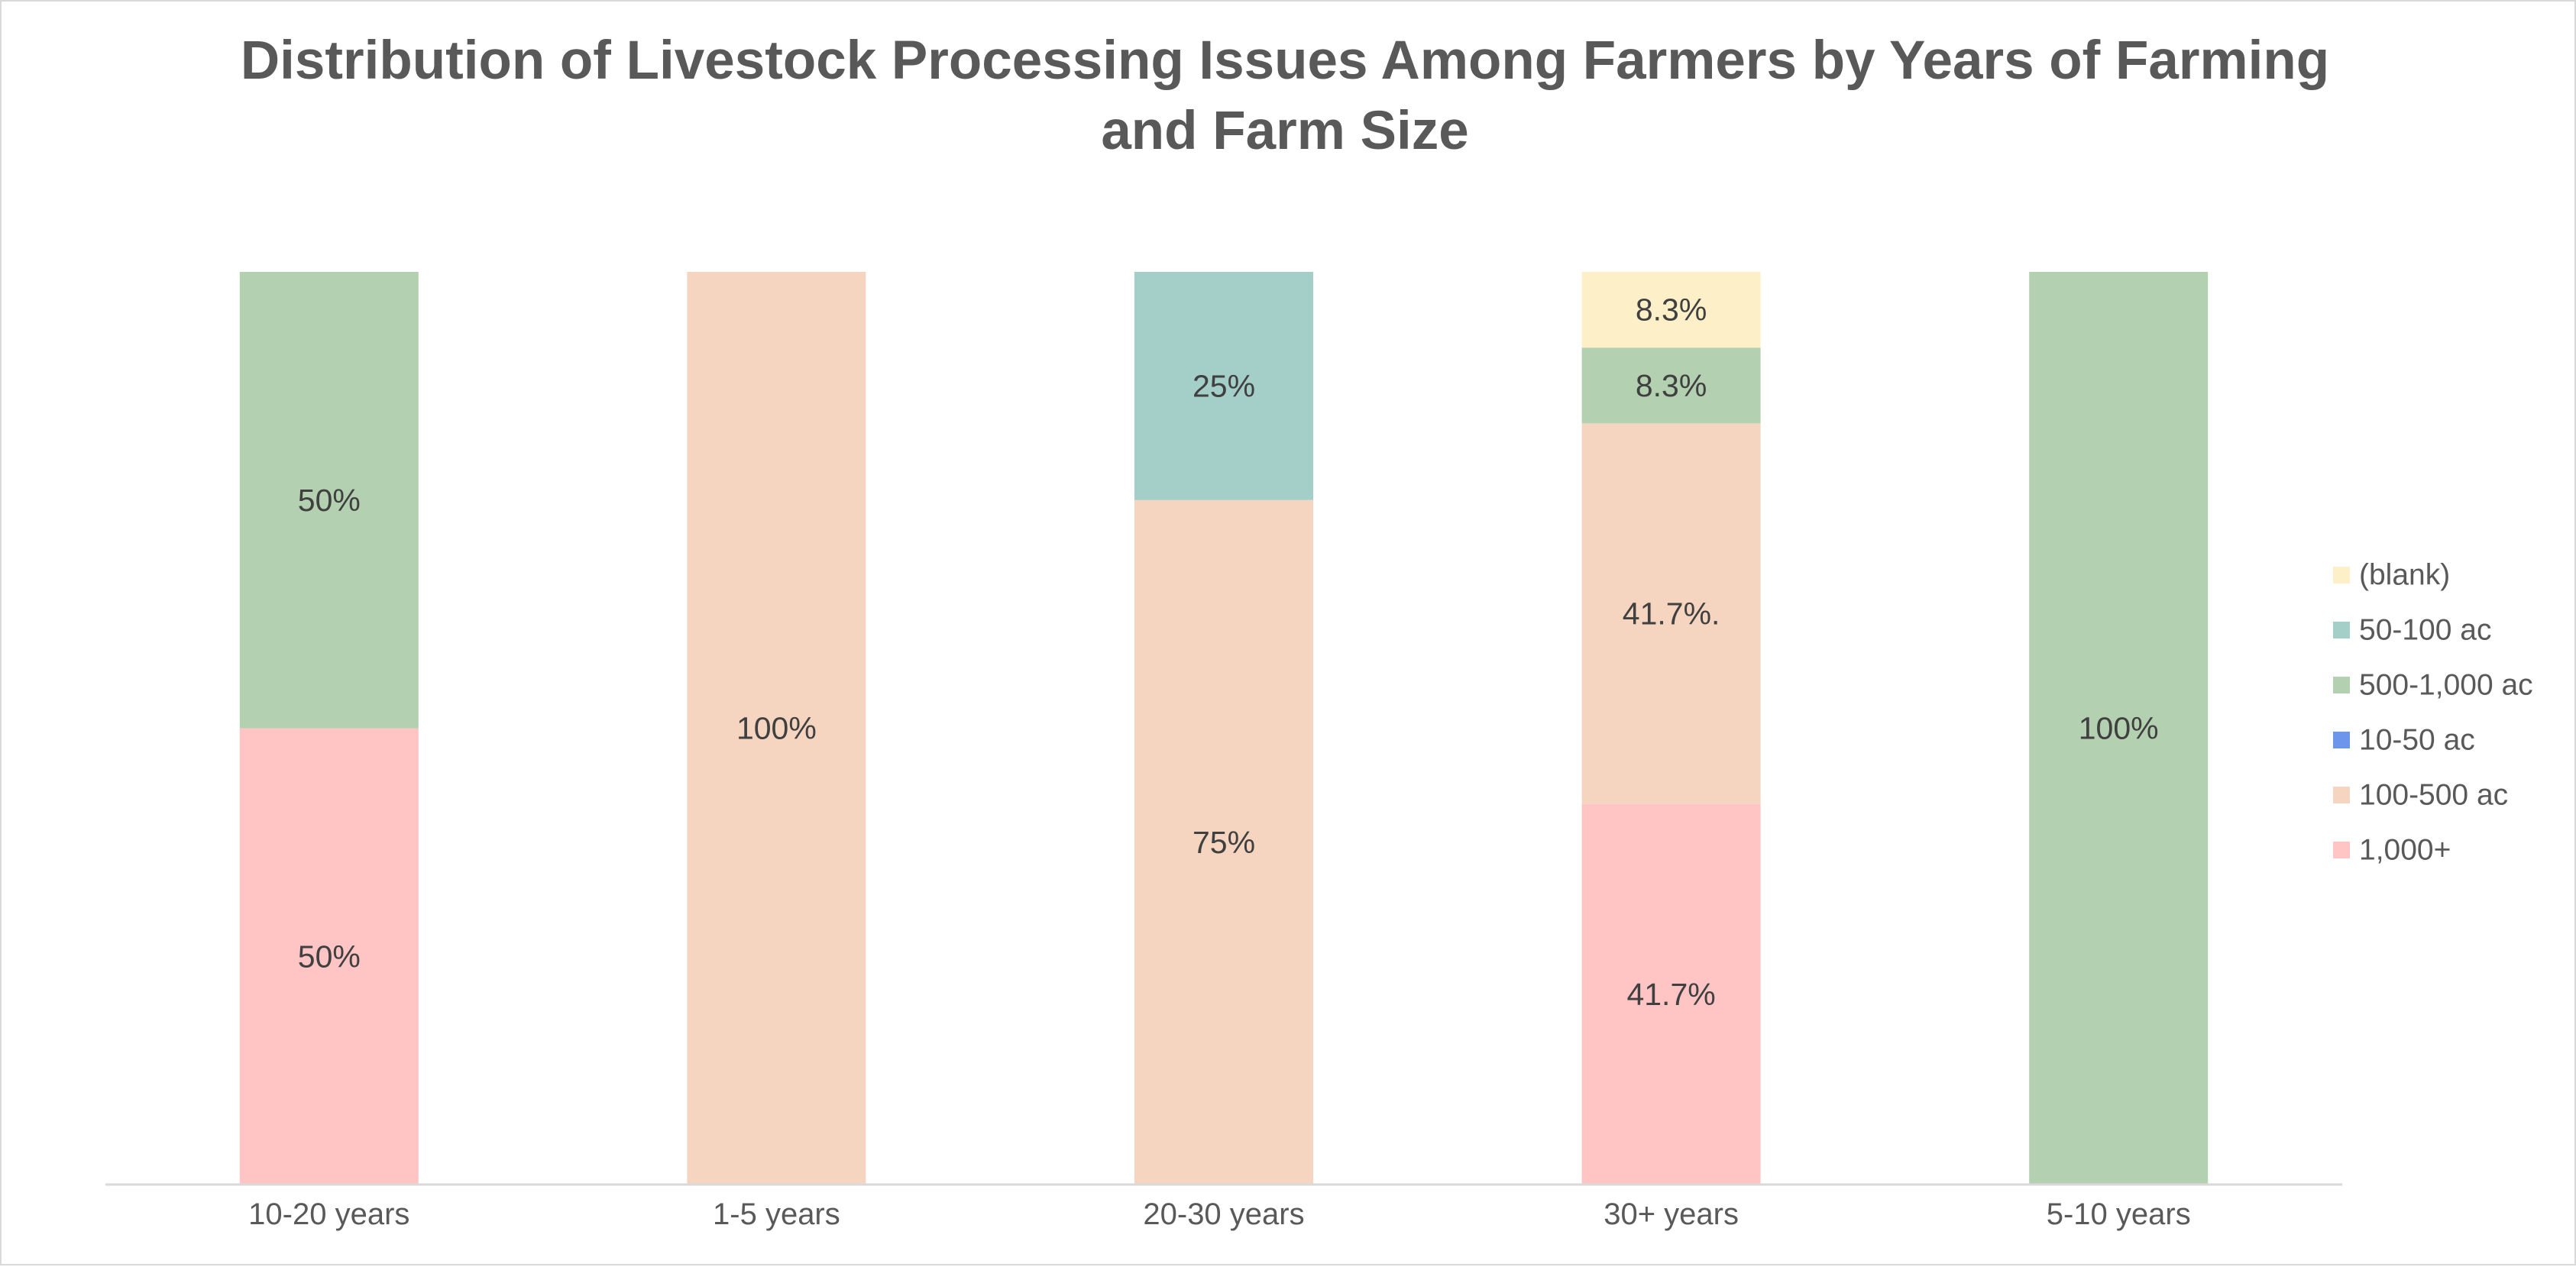  I want to click on legend-label: 50-100 ac, so click(2425, 630).